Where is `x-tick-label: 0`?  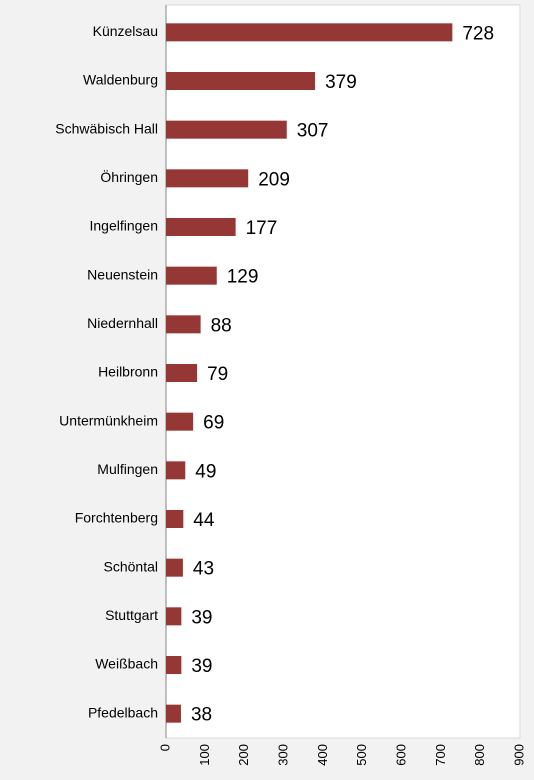 x-tick-label: 0 is located at coordinates (164, 747).